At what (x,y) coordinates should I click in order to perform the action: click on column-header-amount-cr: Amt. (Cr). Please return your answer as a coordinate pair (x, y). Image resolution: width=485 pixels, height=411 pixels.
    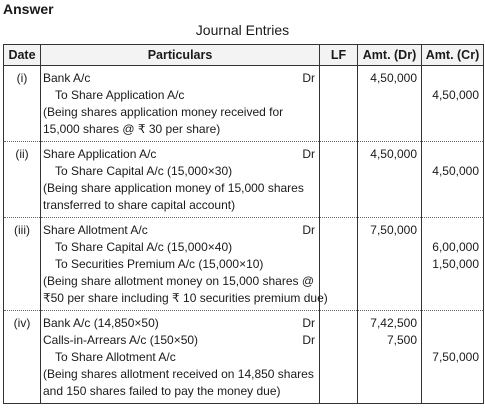
    Looking at the image, I should click on (452, 55).